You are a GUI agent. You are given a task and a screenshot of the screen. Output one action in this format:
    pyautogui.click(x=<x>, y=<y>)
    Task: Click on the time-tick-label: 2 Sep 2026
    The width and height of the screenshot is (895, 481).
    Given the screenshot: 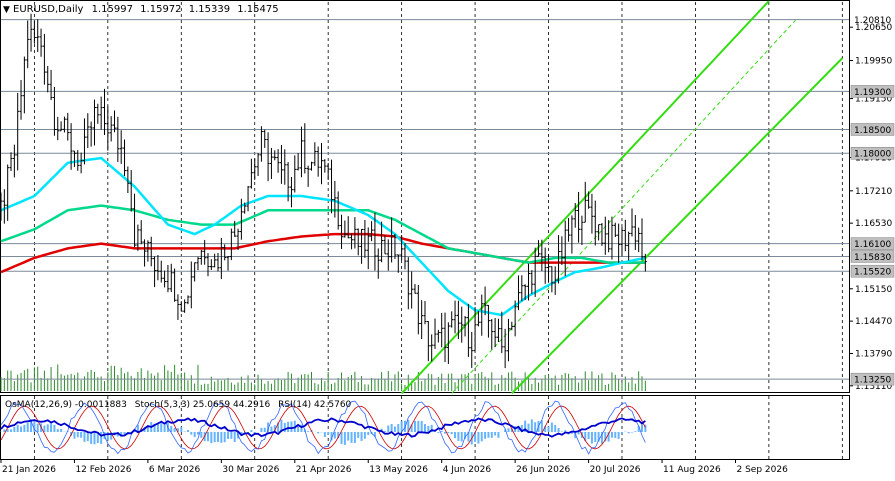 What is the action you would take?
    pyautogui.click(x=762, y=470)
    